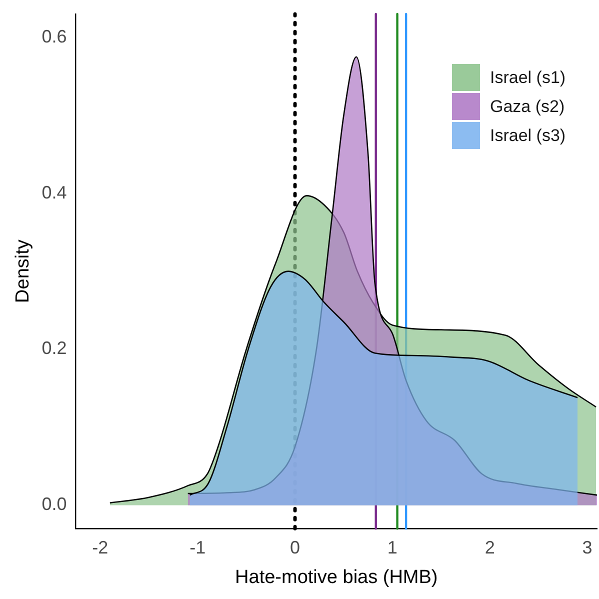  I want to click on x-axis-title: Hate-motive bias (HMB), so click(336, 577).